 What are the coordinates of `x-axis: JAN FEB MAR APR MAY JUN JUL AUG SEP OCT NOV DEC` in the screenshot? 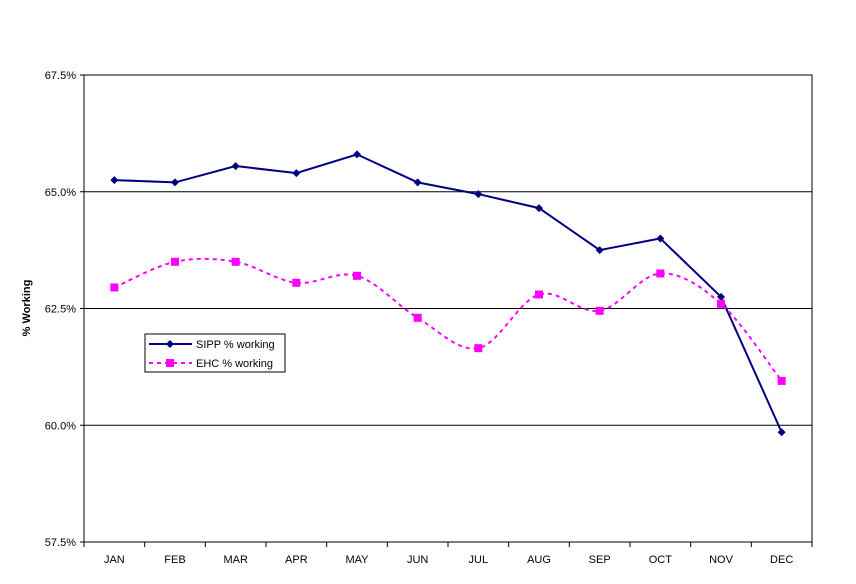 It's located at (448, 554).